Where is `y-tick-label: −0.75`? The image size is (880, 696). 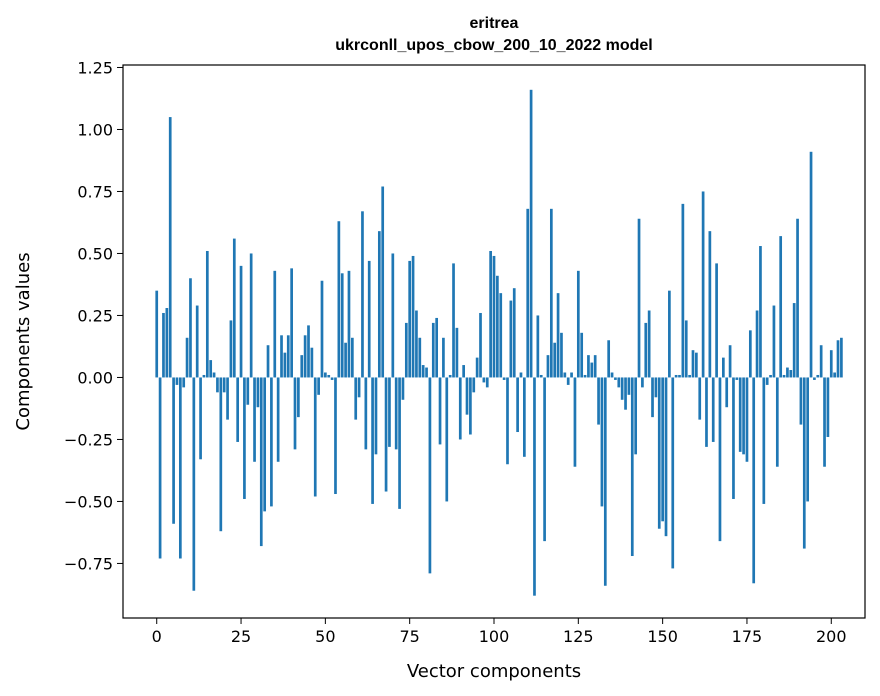
y-tick-label: −0.75 is located at coordinates (88, 563).